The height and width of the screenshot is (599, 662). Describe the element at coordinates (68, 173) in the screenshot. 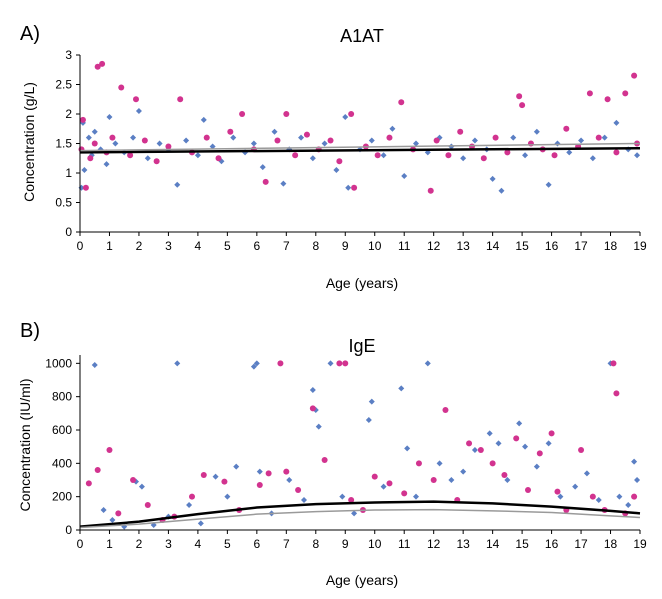

I see `y-tick-label: 1` at that location.